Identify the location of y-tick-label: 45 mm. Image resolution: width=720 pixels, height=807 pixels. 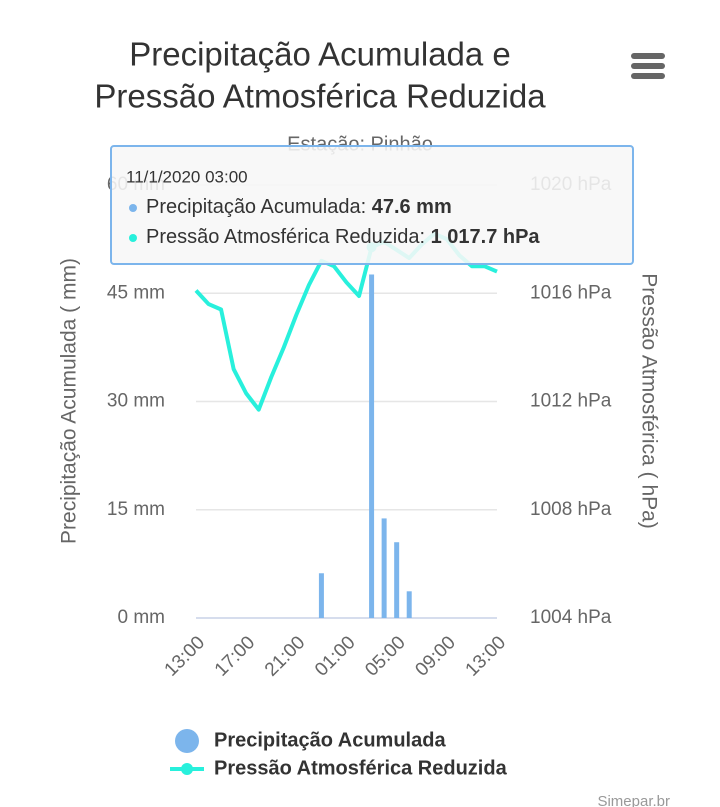
(136, 292).